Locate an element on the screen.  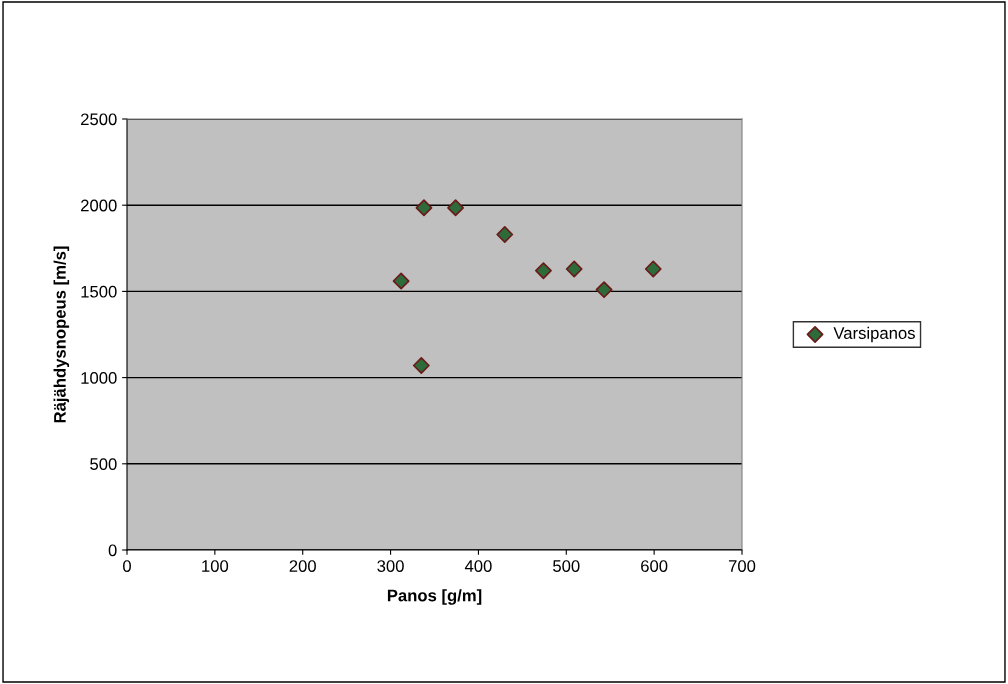
y-tick-label: 500 is located at coordinates (103, 464).